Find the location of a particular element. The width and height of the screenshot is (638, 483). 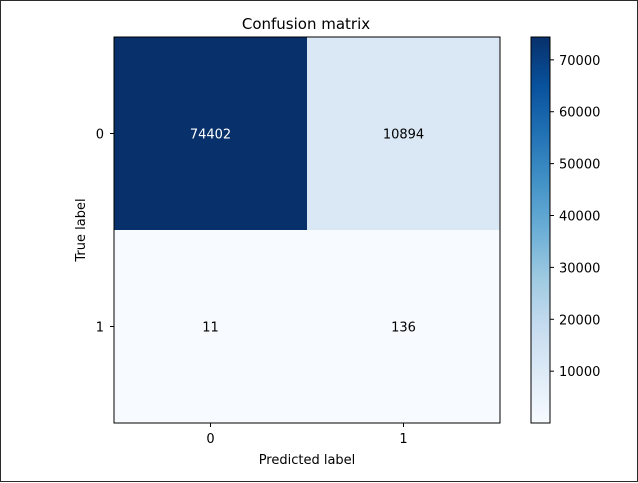

x-tick-label: 0 is located at coordinates (210, 439).